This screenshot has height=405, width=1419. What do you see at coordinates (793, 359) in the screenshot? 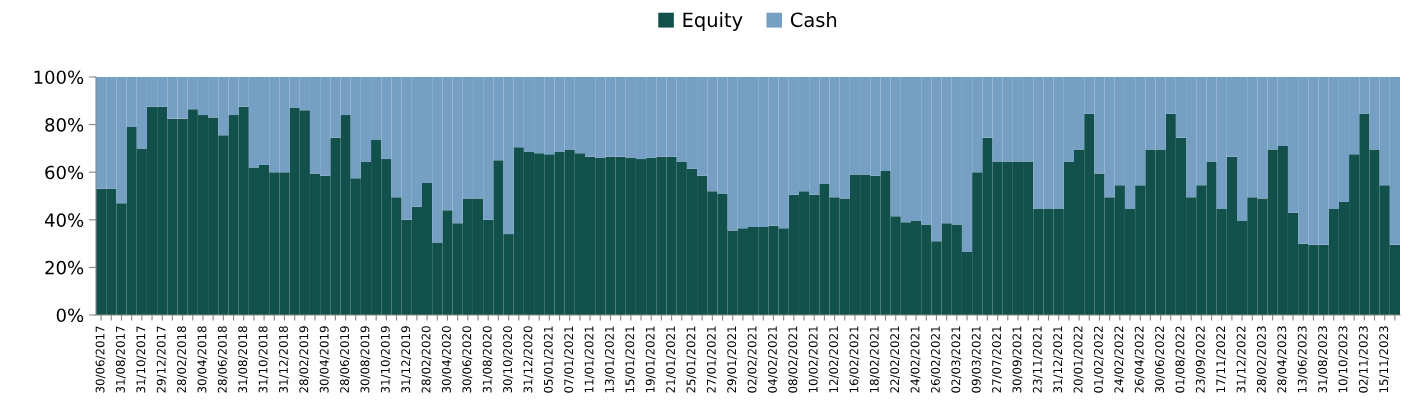
I see `x-tick-label: 08/02/2021` at bounding box center [793, 359].